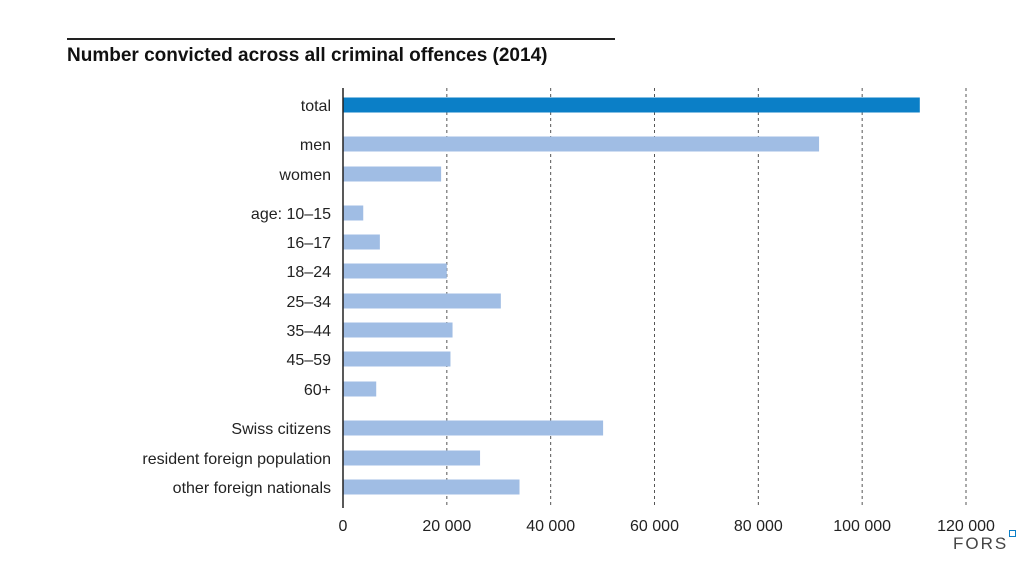 The height and width of the screenshot is (569, 1035). I want to click on logo-square-icon, so click(1012, 533).